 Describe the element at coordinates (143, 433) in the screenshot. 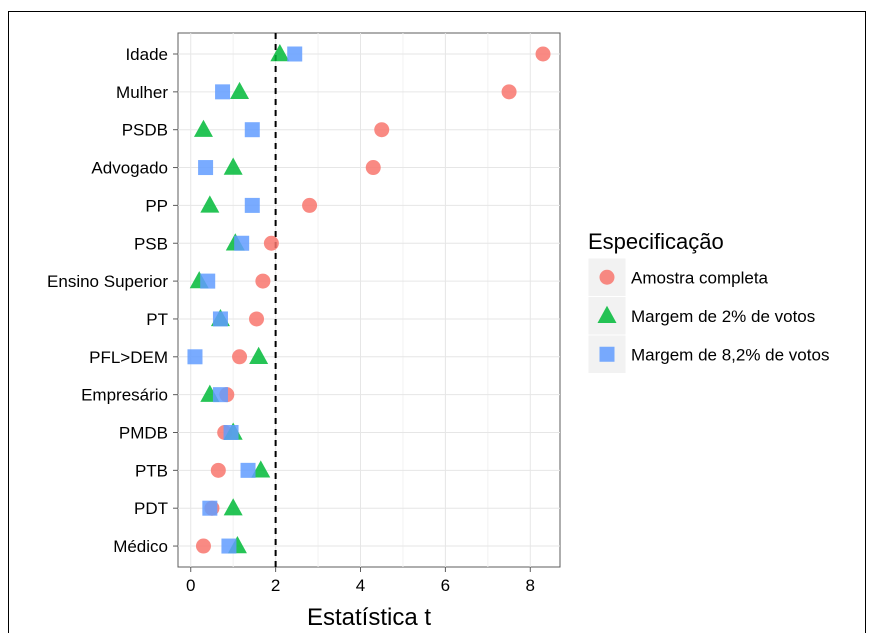

I see `y-tick-label: PMDB` at that location.